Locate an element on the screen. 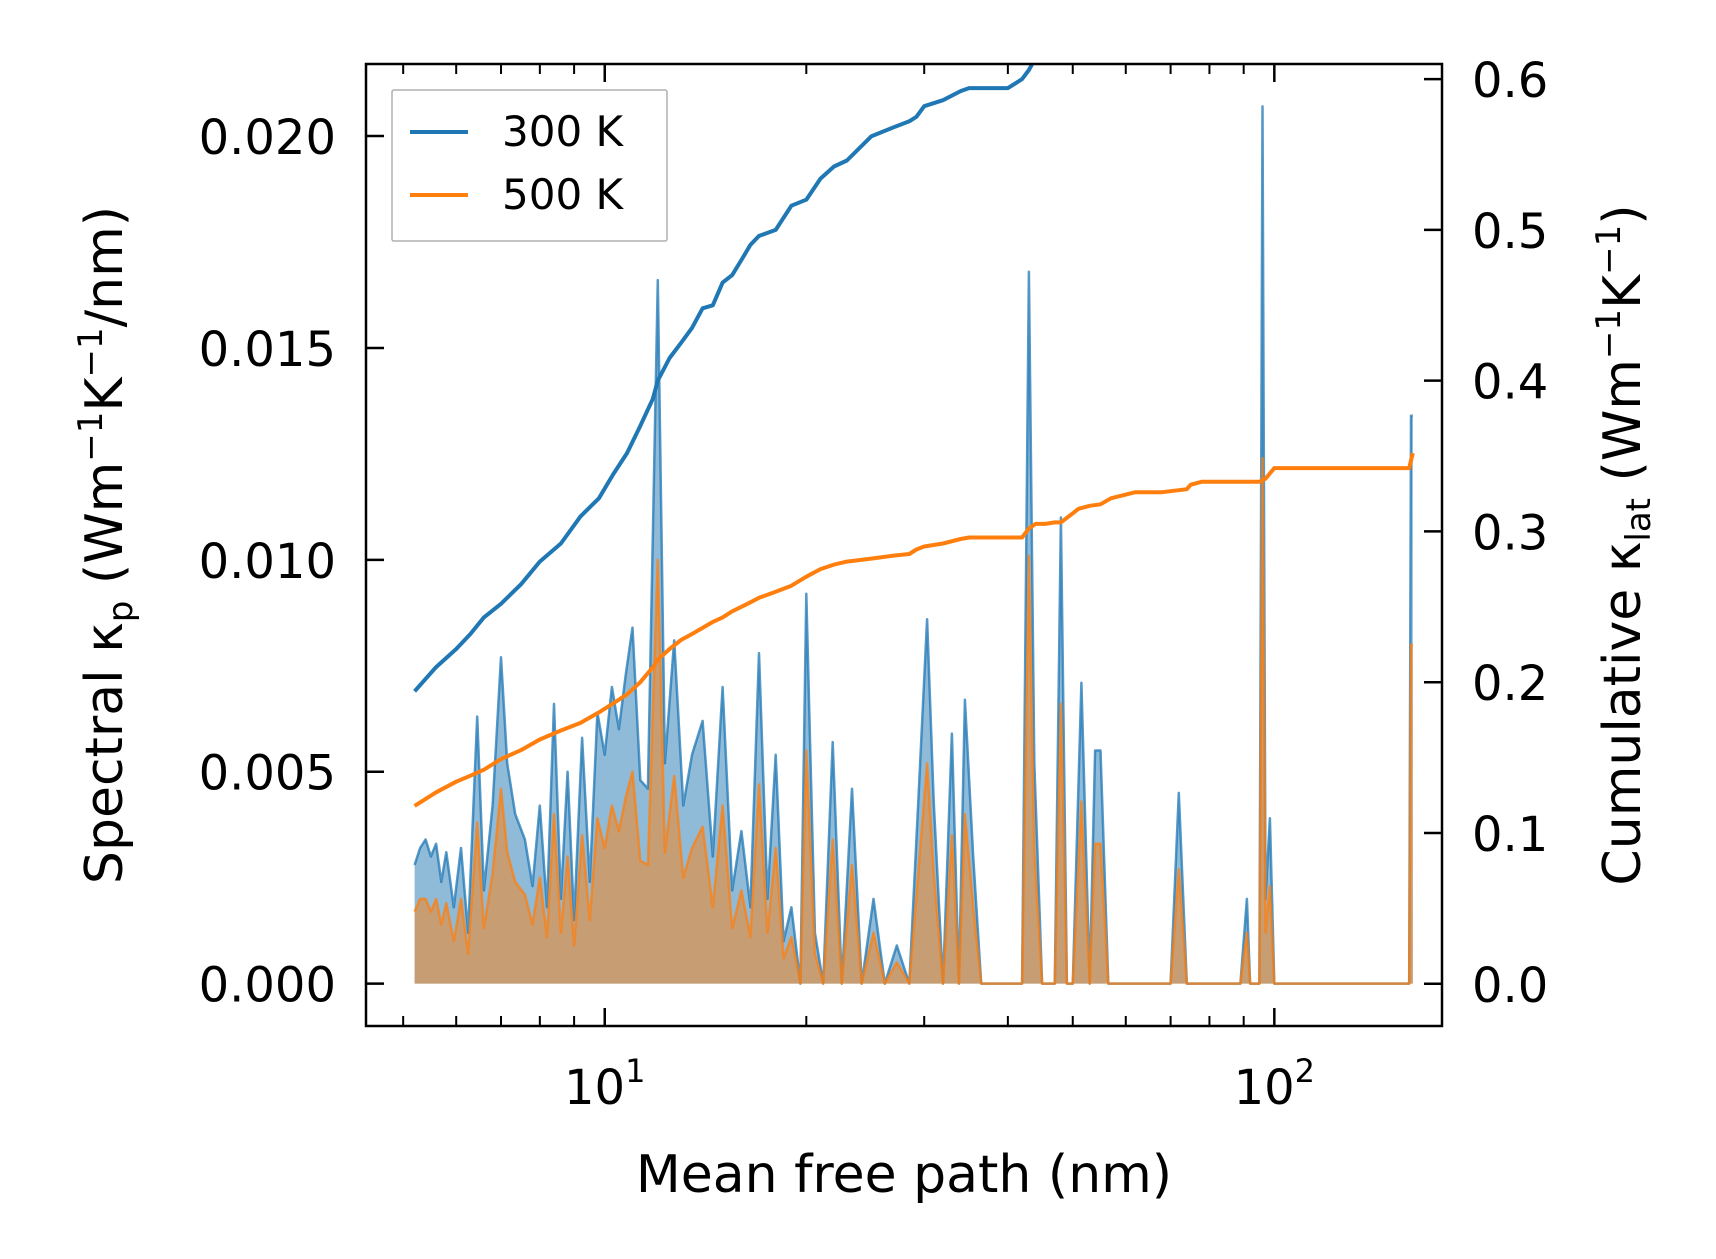 The height and width of the screenshot is (1259, 1716). x-tick-label: 10¹ is located at coordinates (604, 1084).